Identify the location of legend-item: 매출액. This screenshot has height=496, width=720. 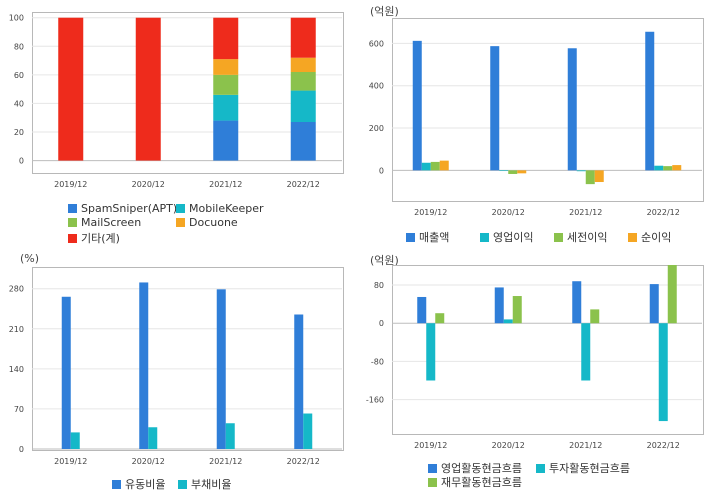
(427, 237).